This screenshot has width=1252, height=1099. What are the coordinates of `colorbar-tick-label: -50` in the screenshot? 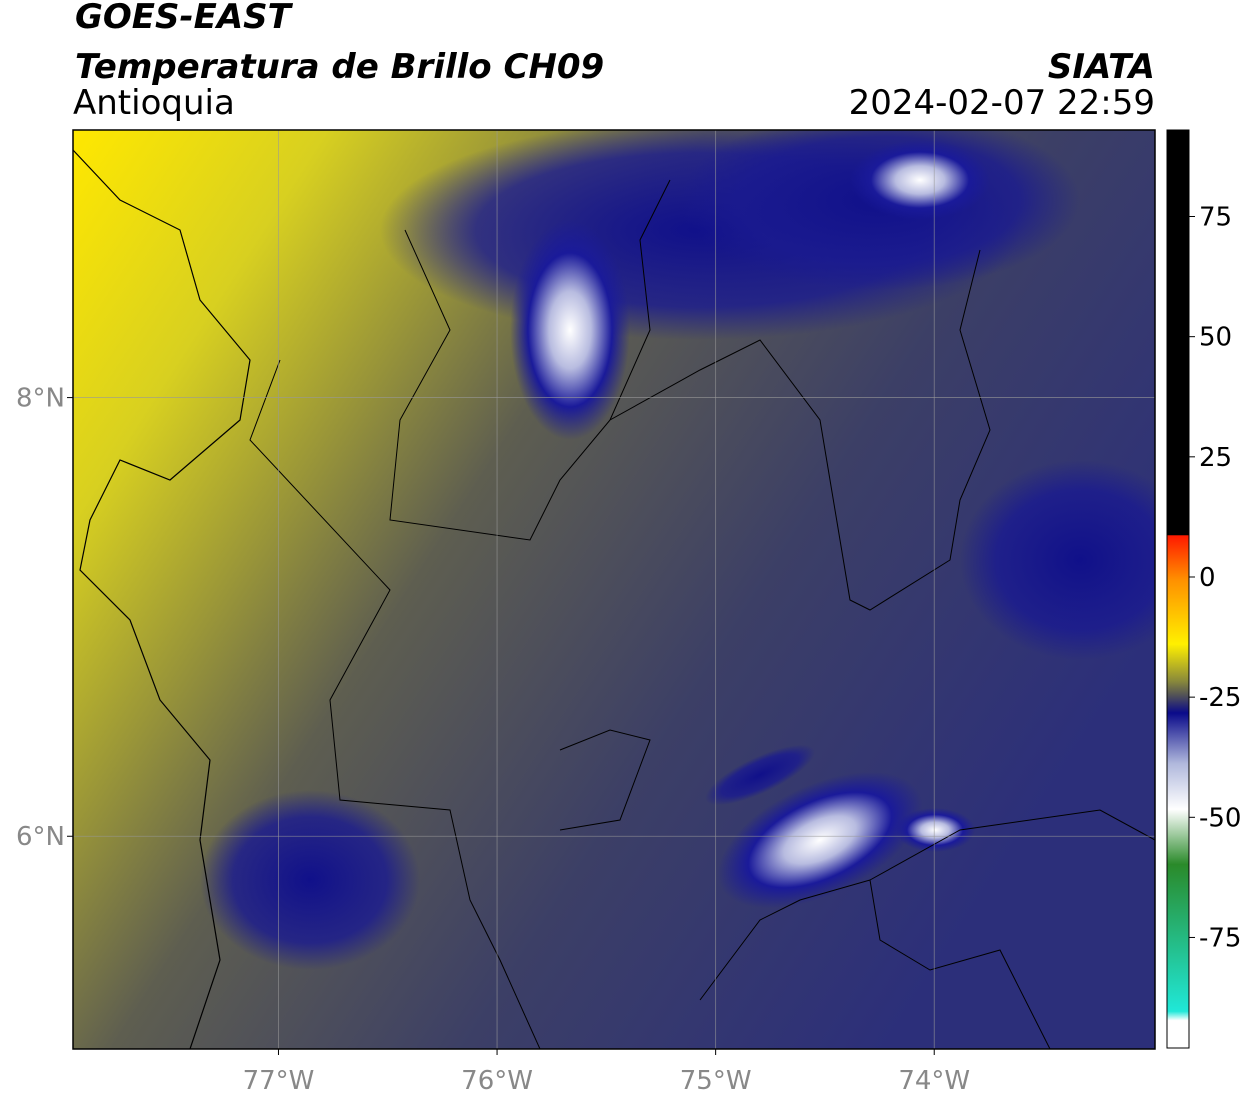 It's located at (1220, 818).